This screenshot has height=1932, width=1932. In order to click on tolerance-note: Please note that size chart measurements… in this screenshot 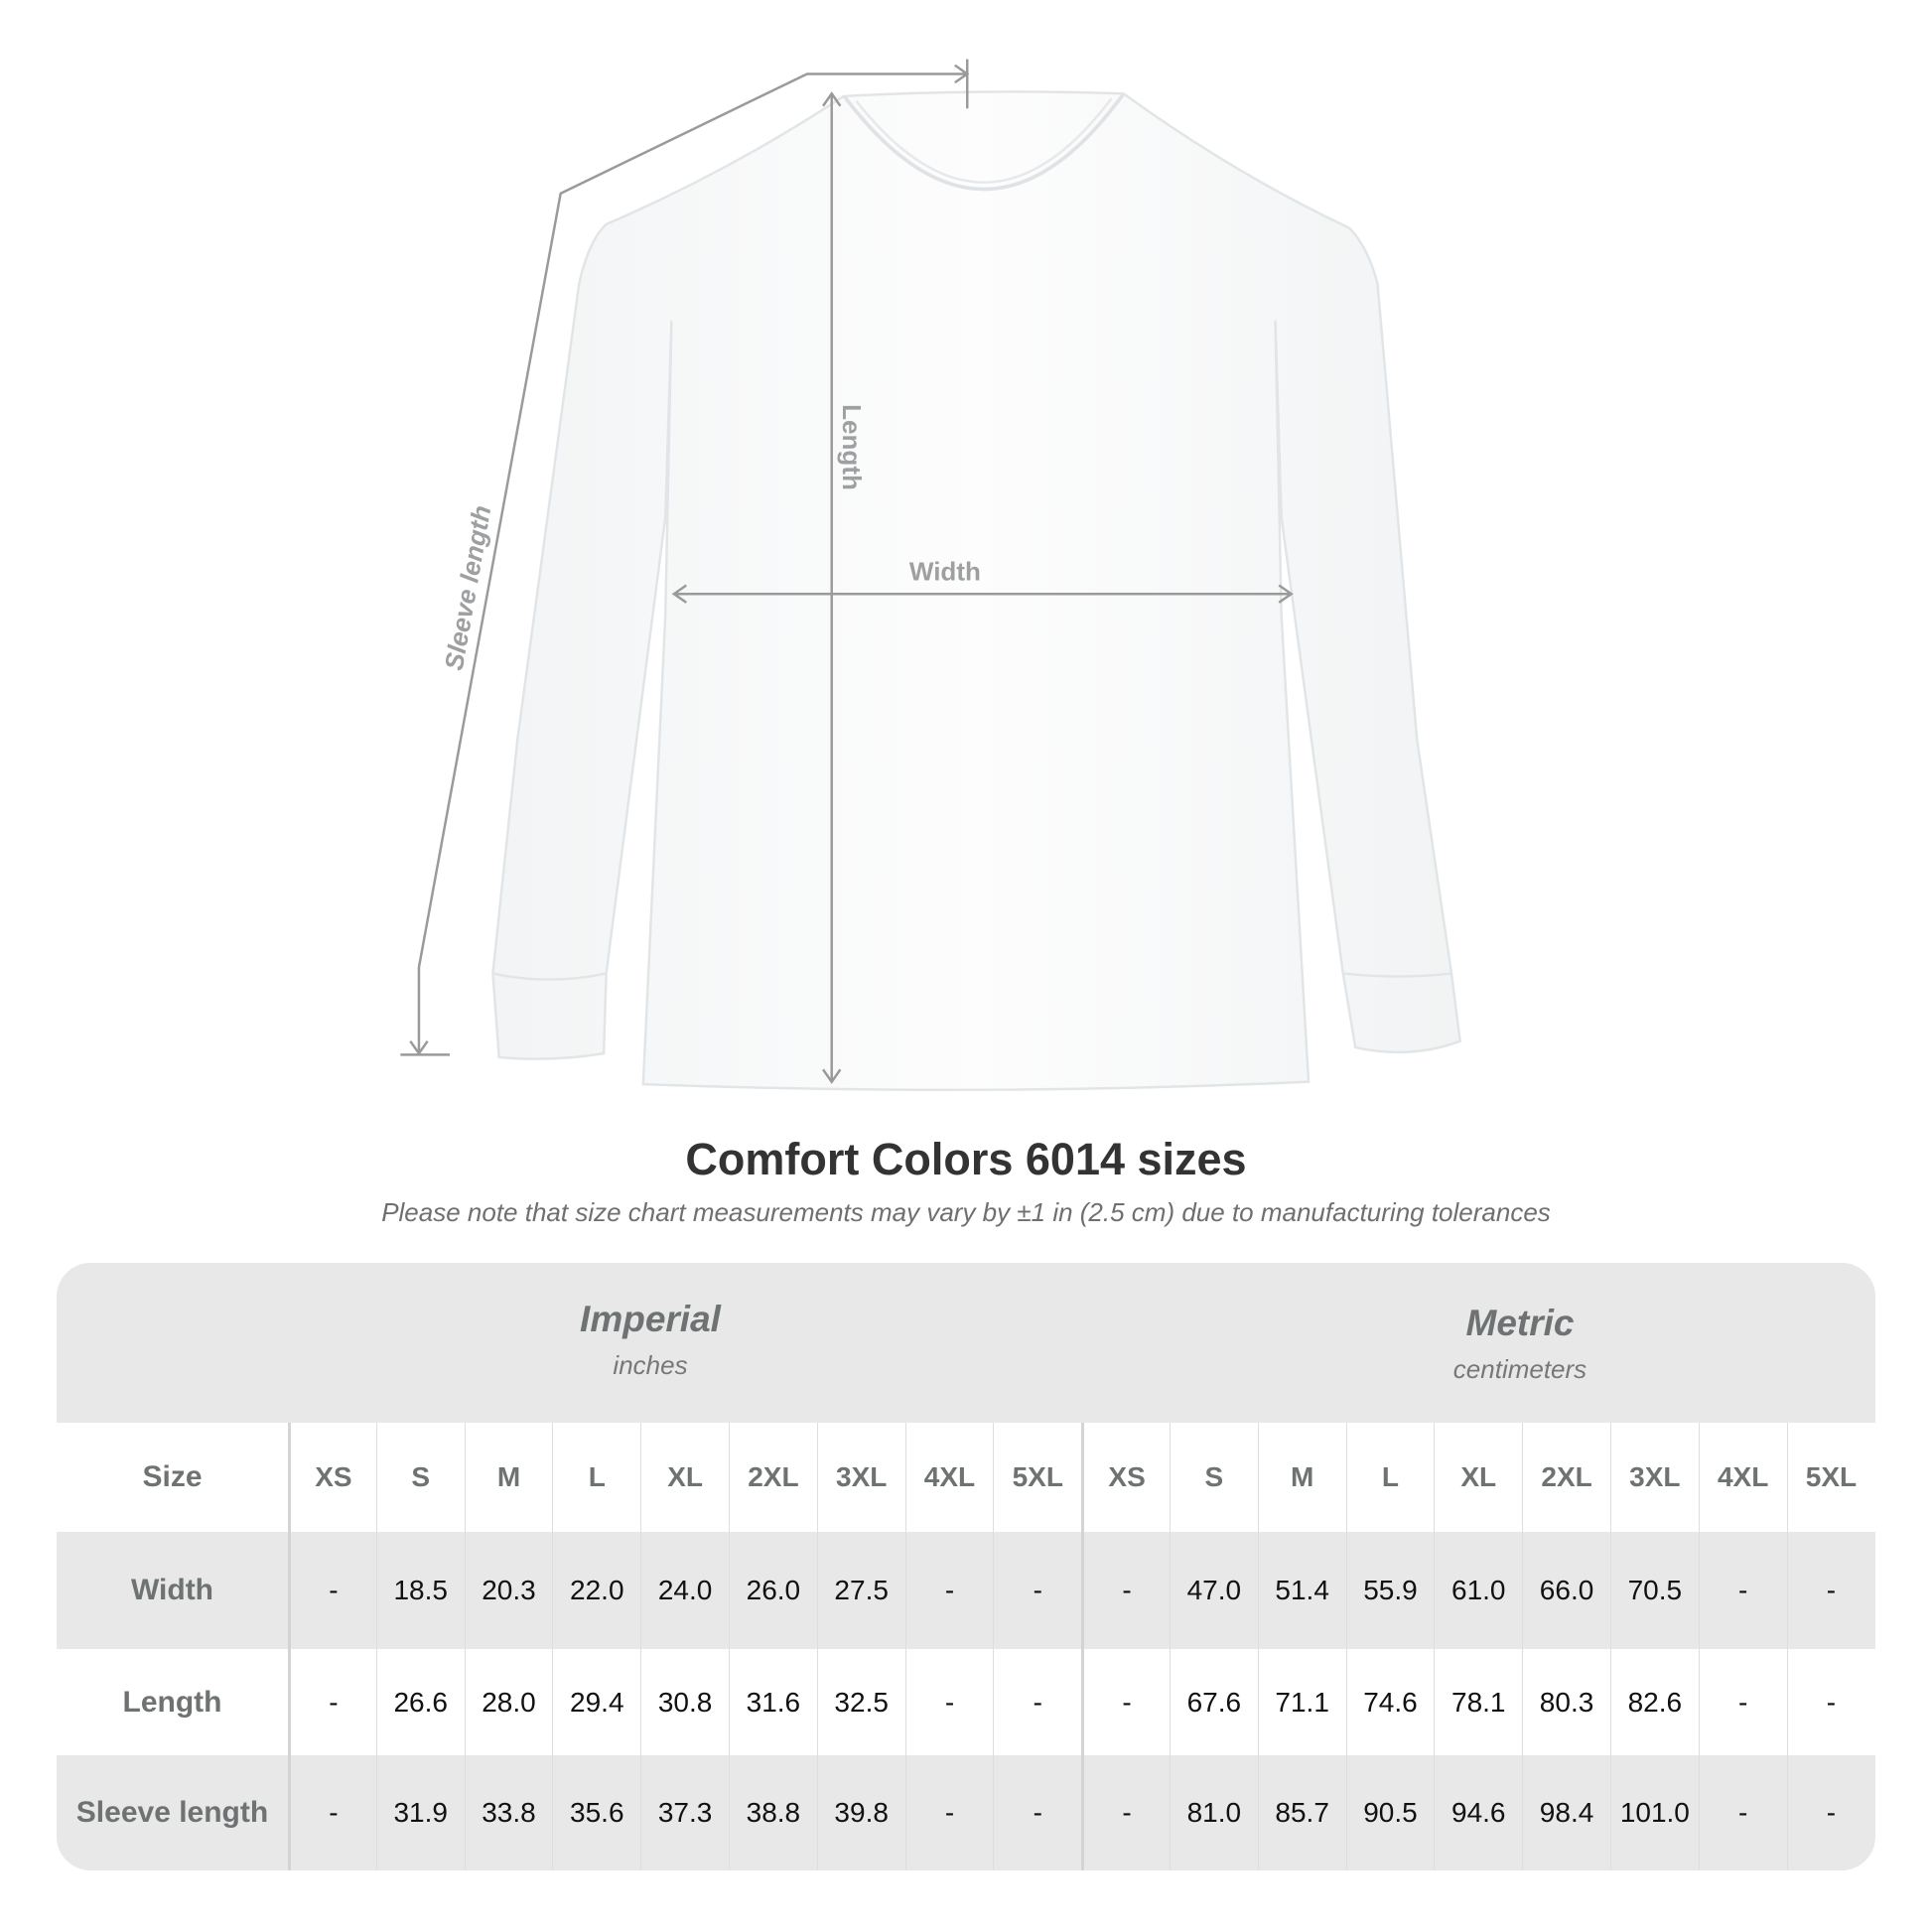, I will do `click(966, 1212)`.